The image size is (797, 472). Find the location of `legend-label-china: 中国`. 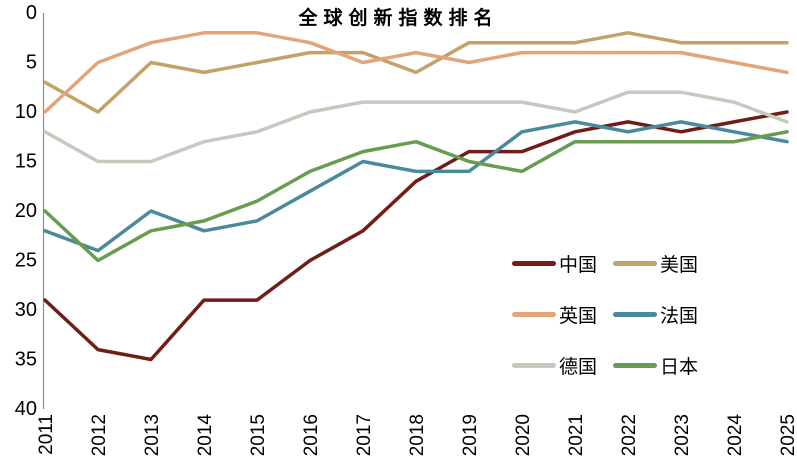

legend-label-china: 中国 is located at coordinates (578, 265).